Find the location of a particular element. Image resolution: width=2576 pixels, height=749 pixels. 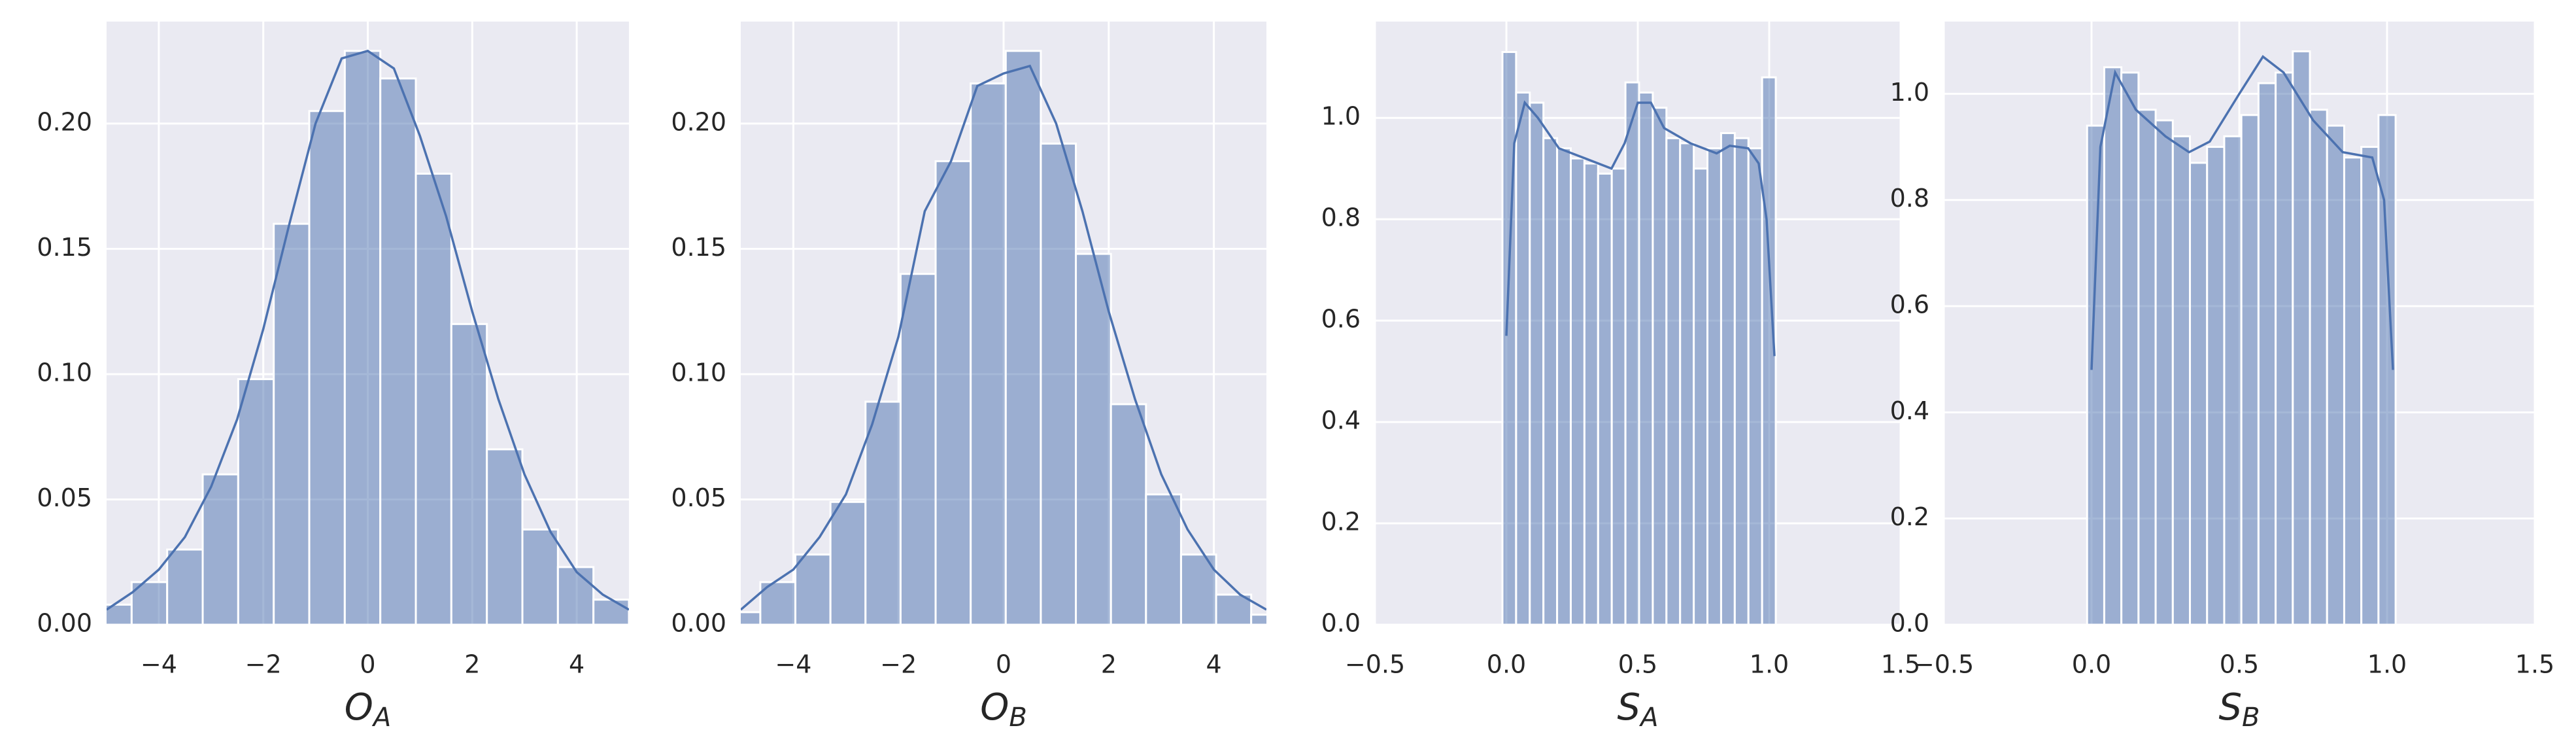

y-tick-label: 0.05 is located at coordinates (698, 497).